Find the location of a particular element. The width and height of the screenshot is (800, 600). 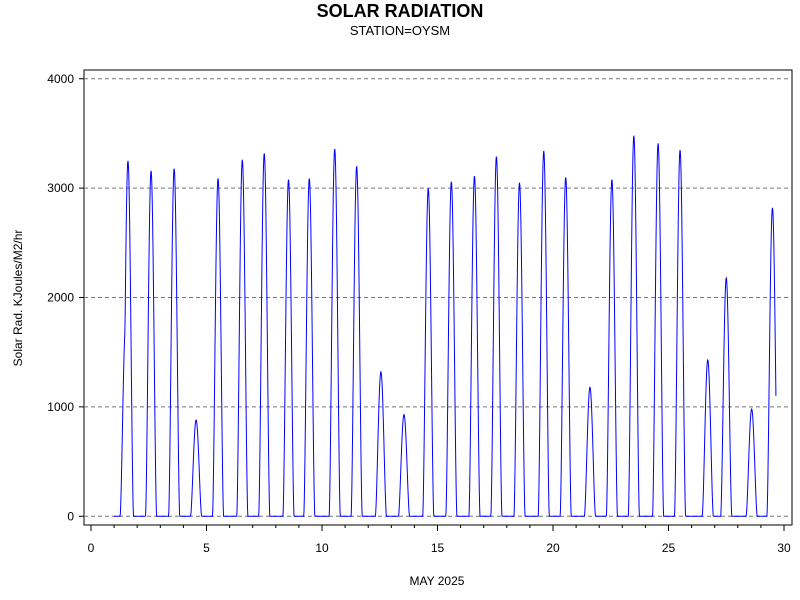

y-tick-label: 0 is located at coordinates (70, 516).